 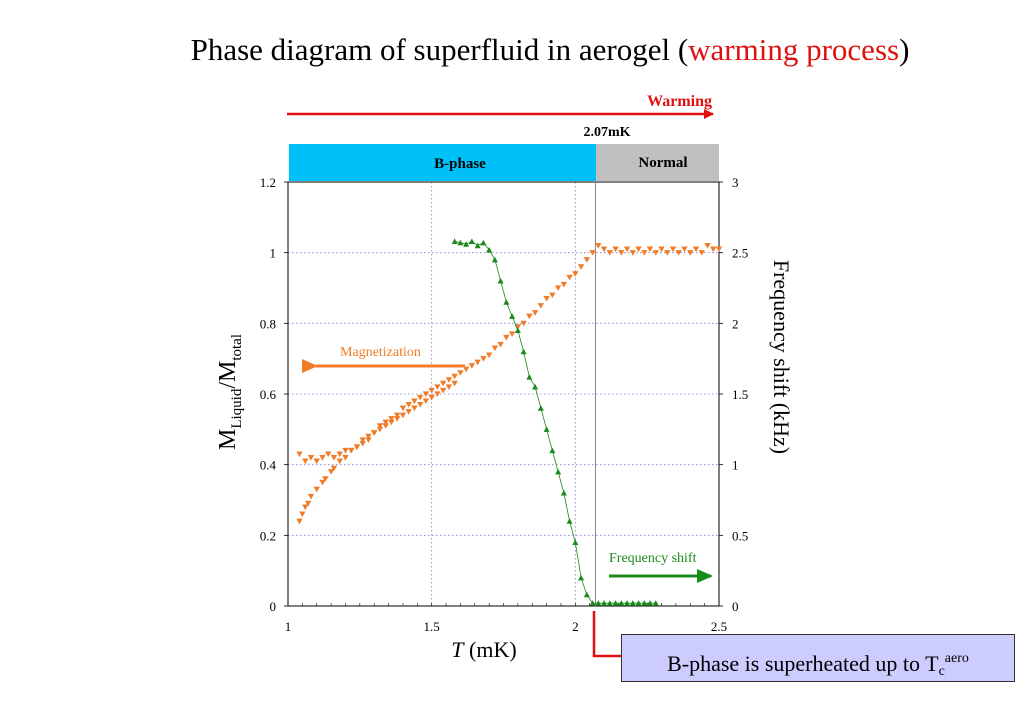 What do you see at coordinates (653, 558) in the screenshot?
I see `frequency-shift-annotation: Frequency shift` at bounding box center [653, 558].